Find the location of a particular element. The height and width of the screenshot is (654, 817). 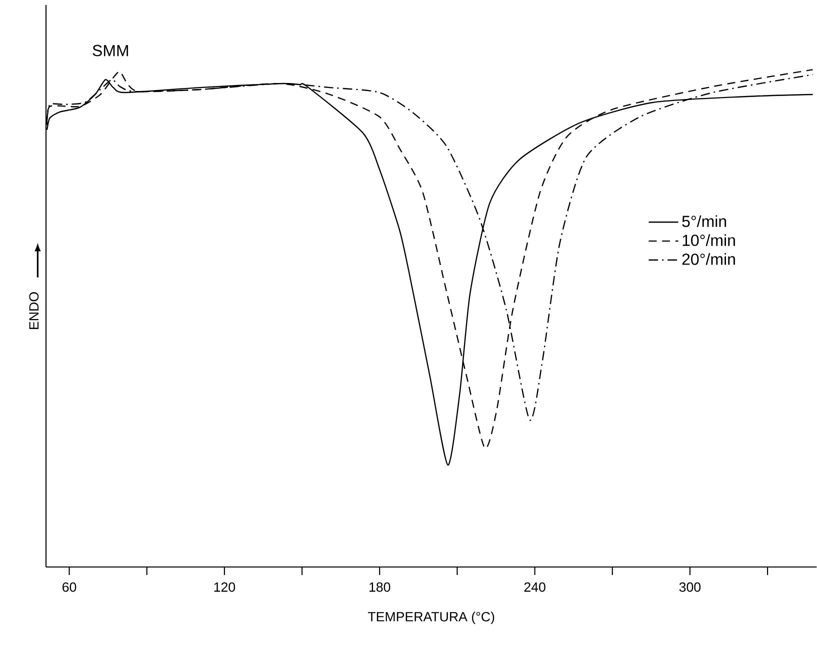

x-tick-label: 120 is located at coordinates (225, 587).